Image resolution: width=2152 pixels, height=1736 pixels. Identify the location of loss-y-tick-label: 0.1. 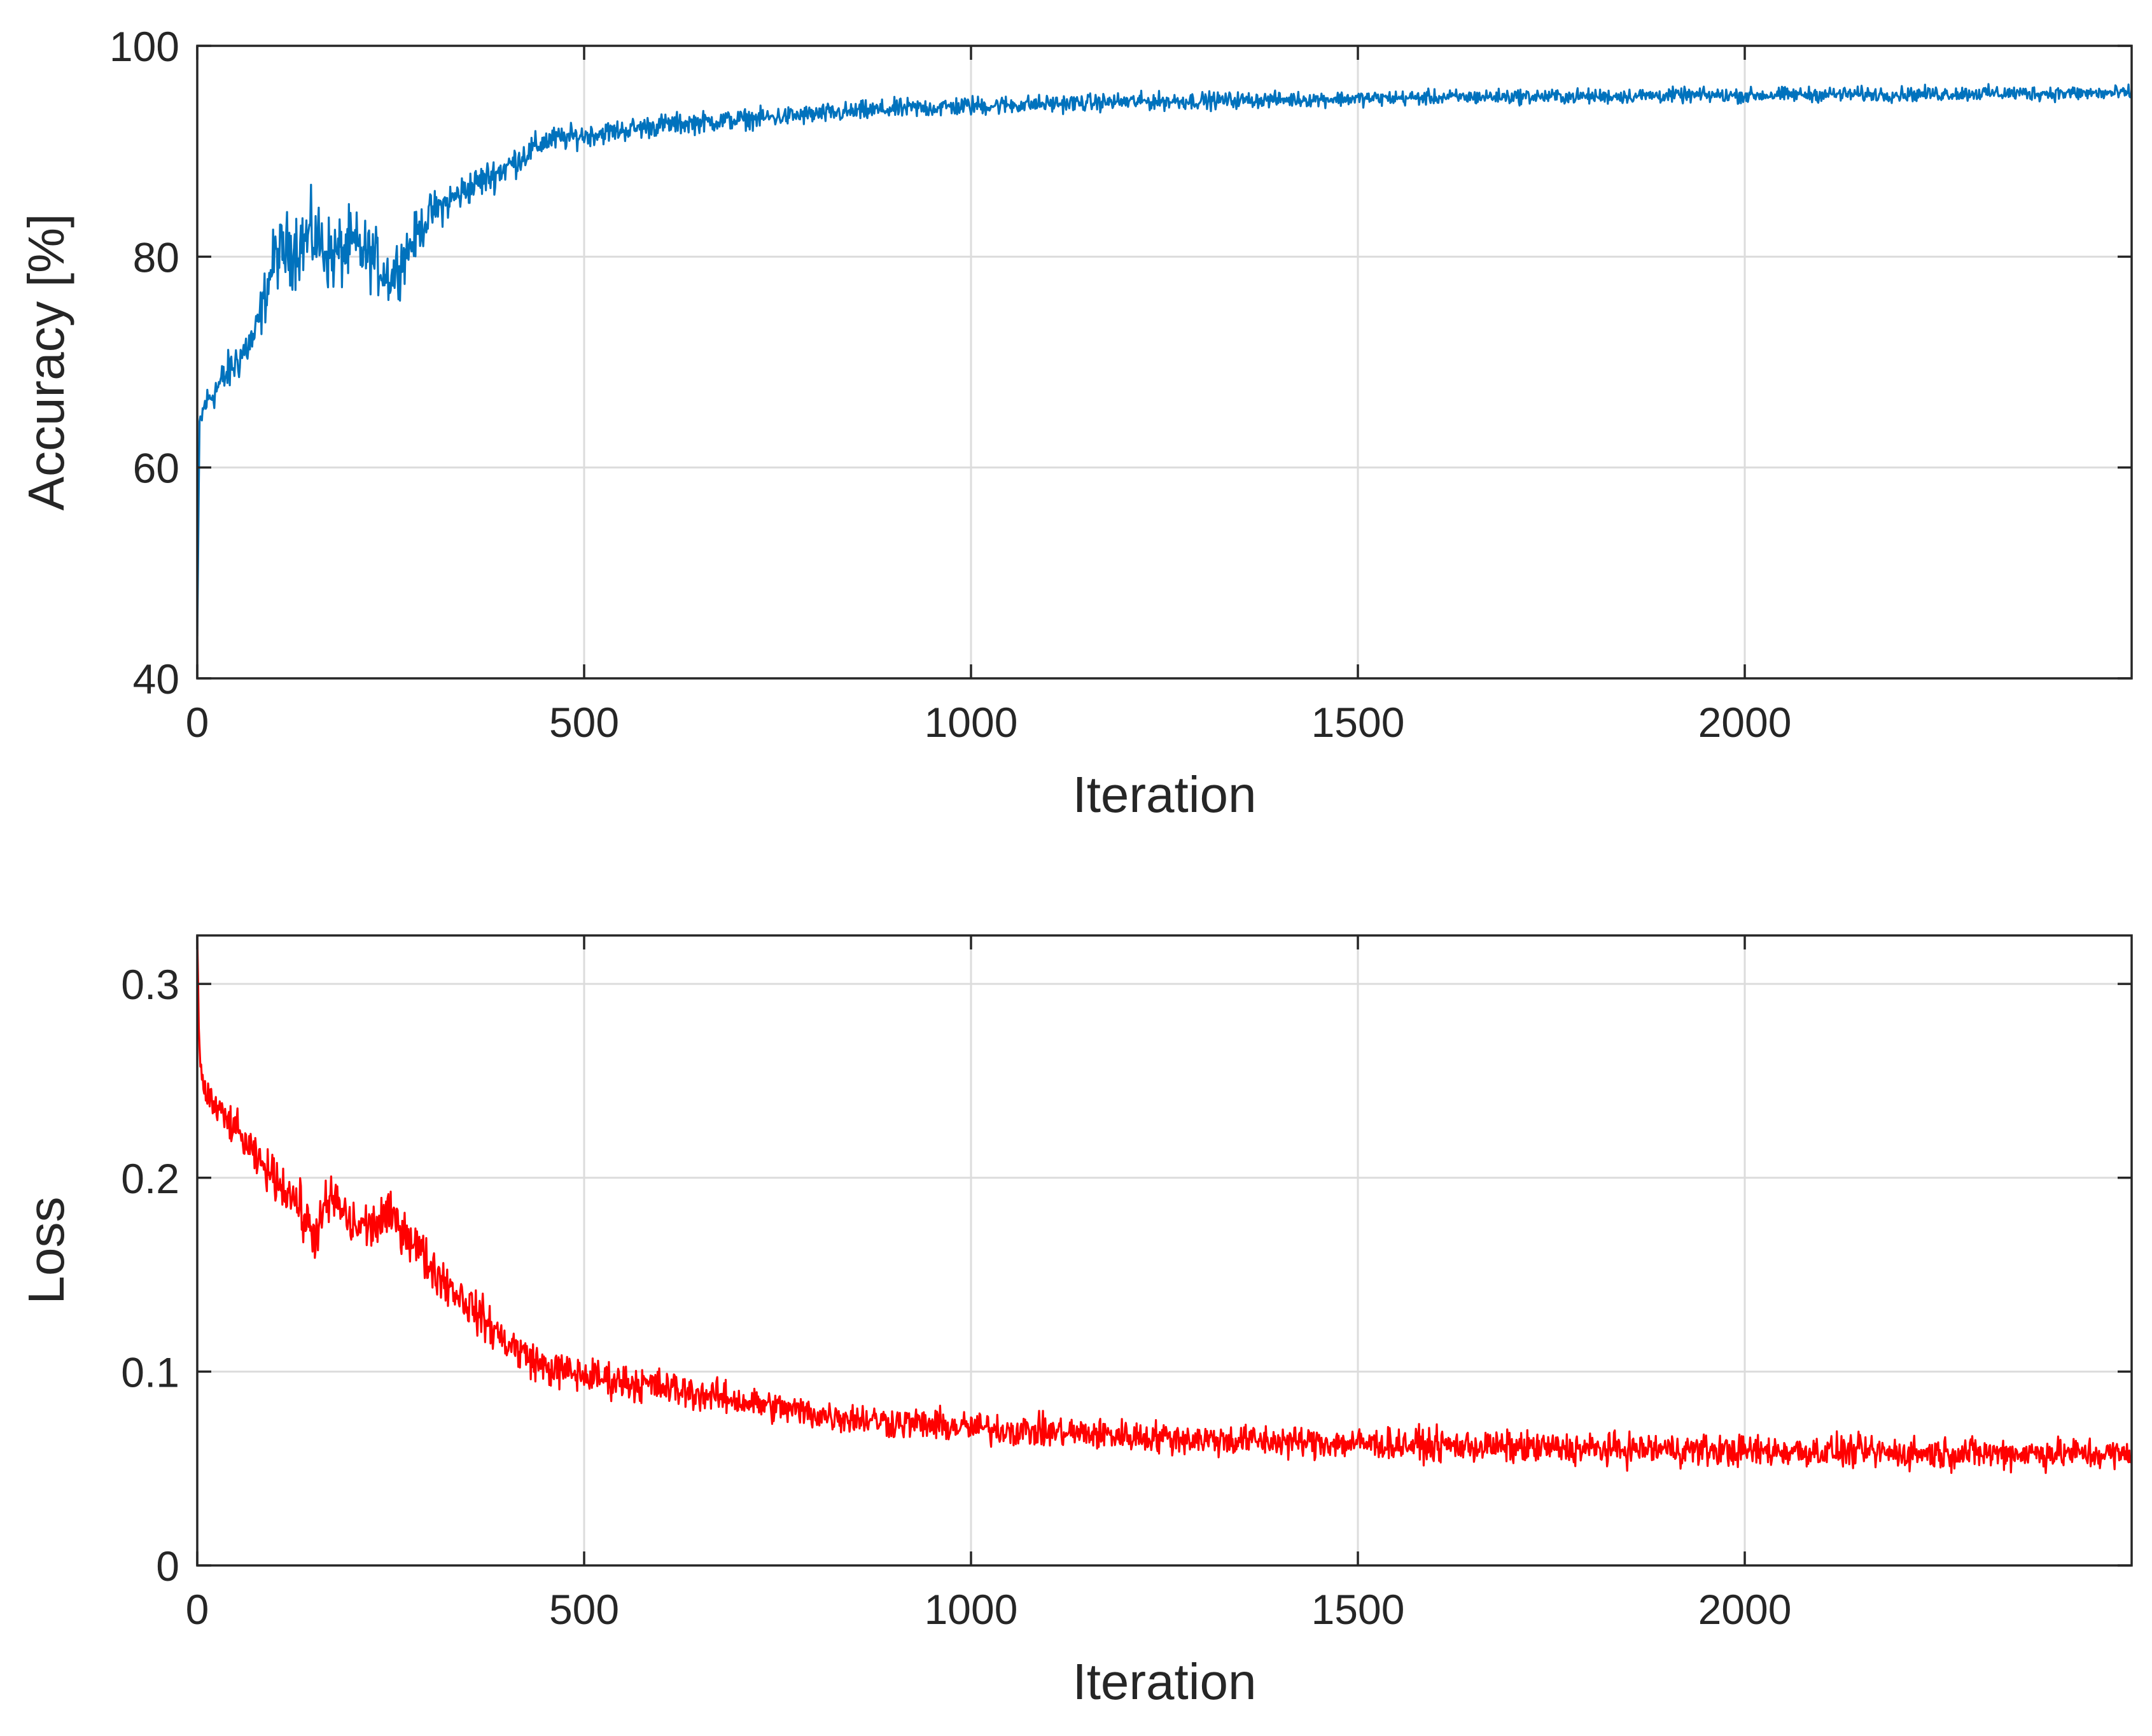
(150, 1372).